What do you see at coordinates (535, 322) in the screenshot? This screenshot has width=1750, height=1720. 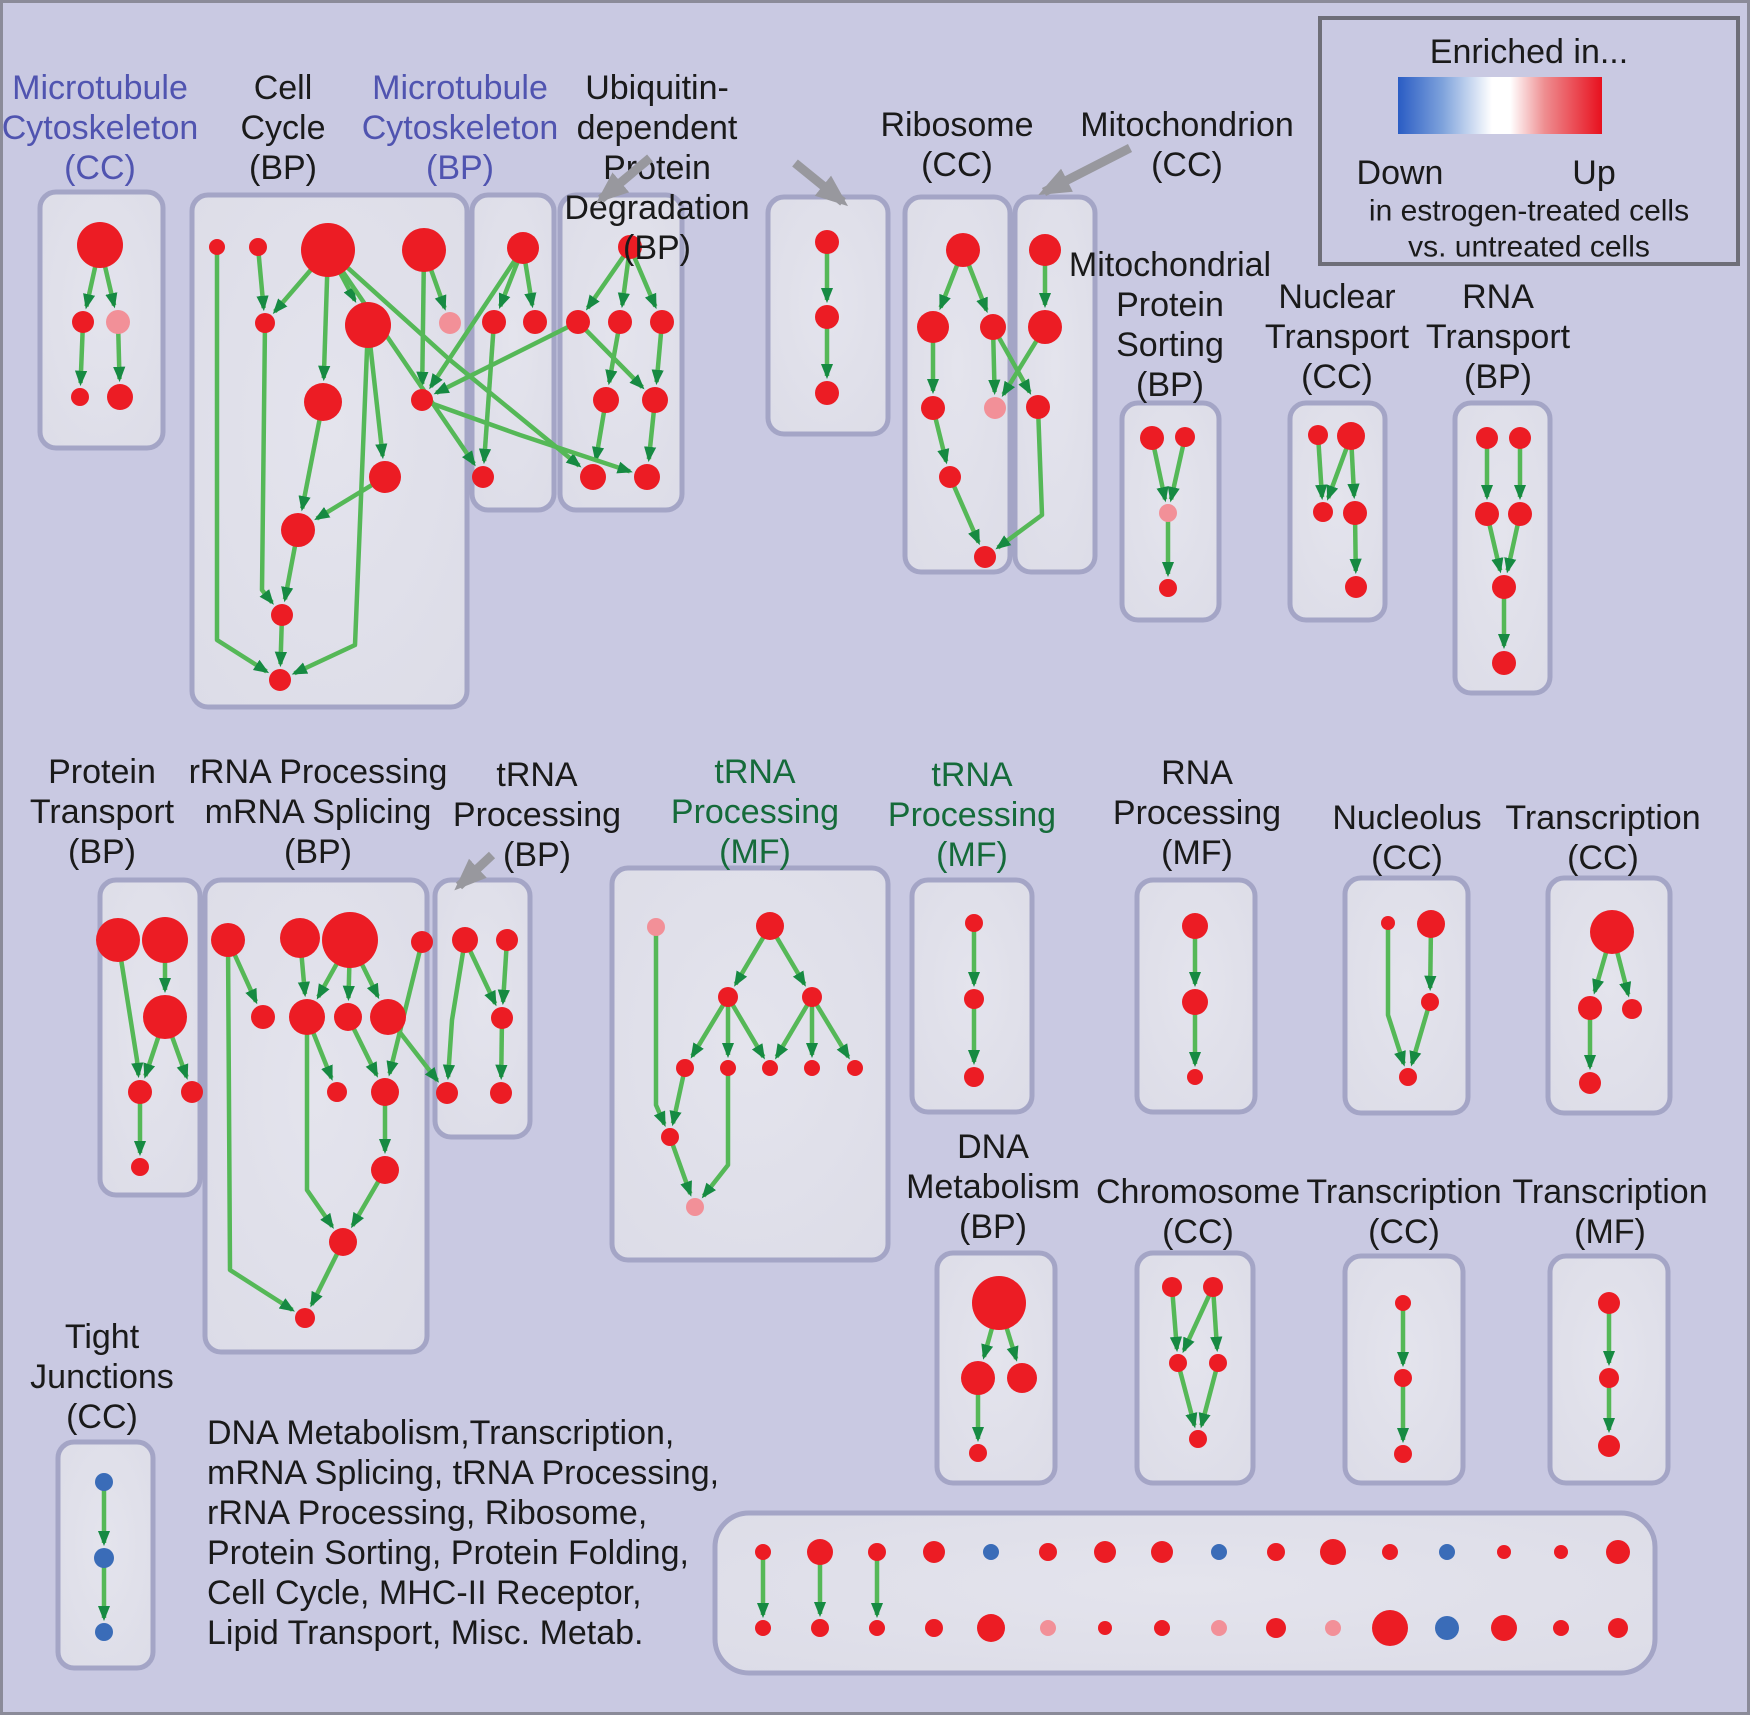 I see `gene-node-mtbp-rm` at bounding box center [535, 322].